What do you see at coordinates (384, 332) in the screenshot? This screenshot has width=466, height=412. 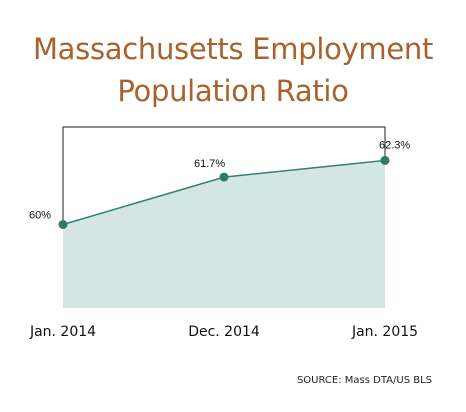 I see `x-tick-label-2: Jan. 2015` at bounding box center [384, 332].